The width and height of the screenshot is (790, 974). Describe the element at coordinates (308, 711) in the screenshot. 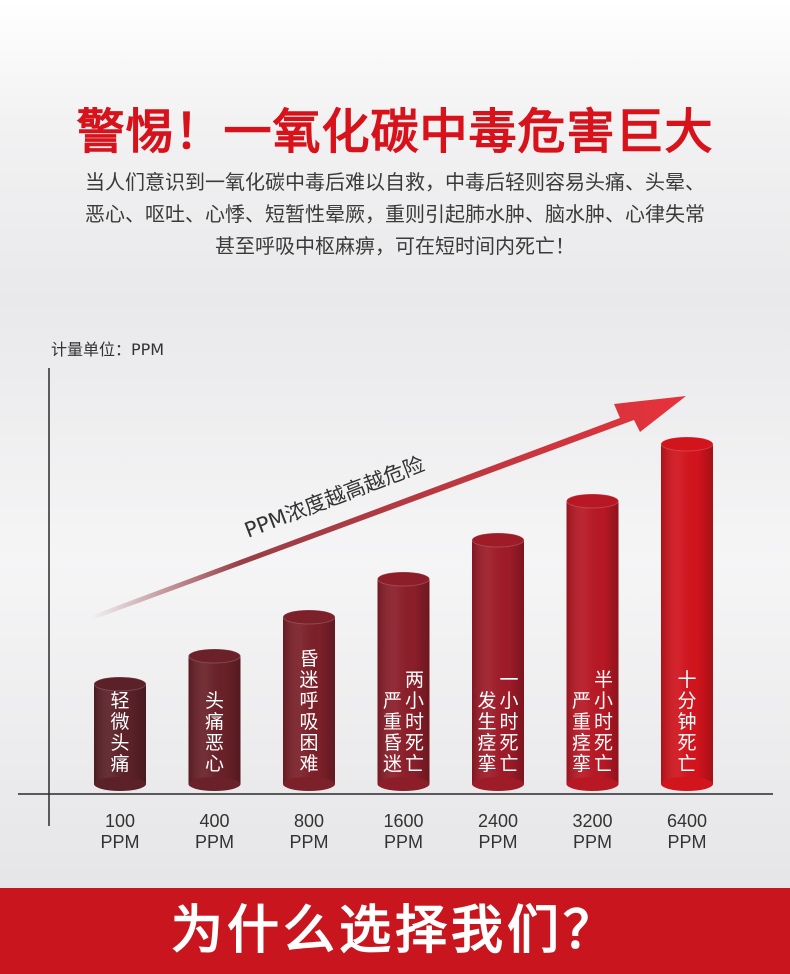

I see `bar-label: 昏迷呼吸困难` at that location.